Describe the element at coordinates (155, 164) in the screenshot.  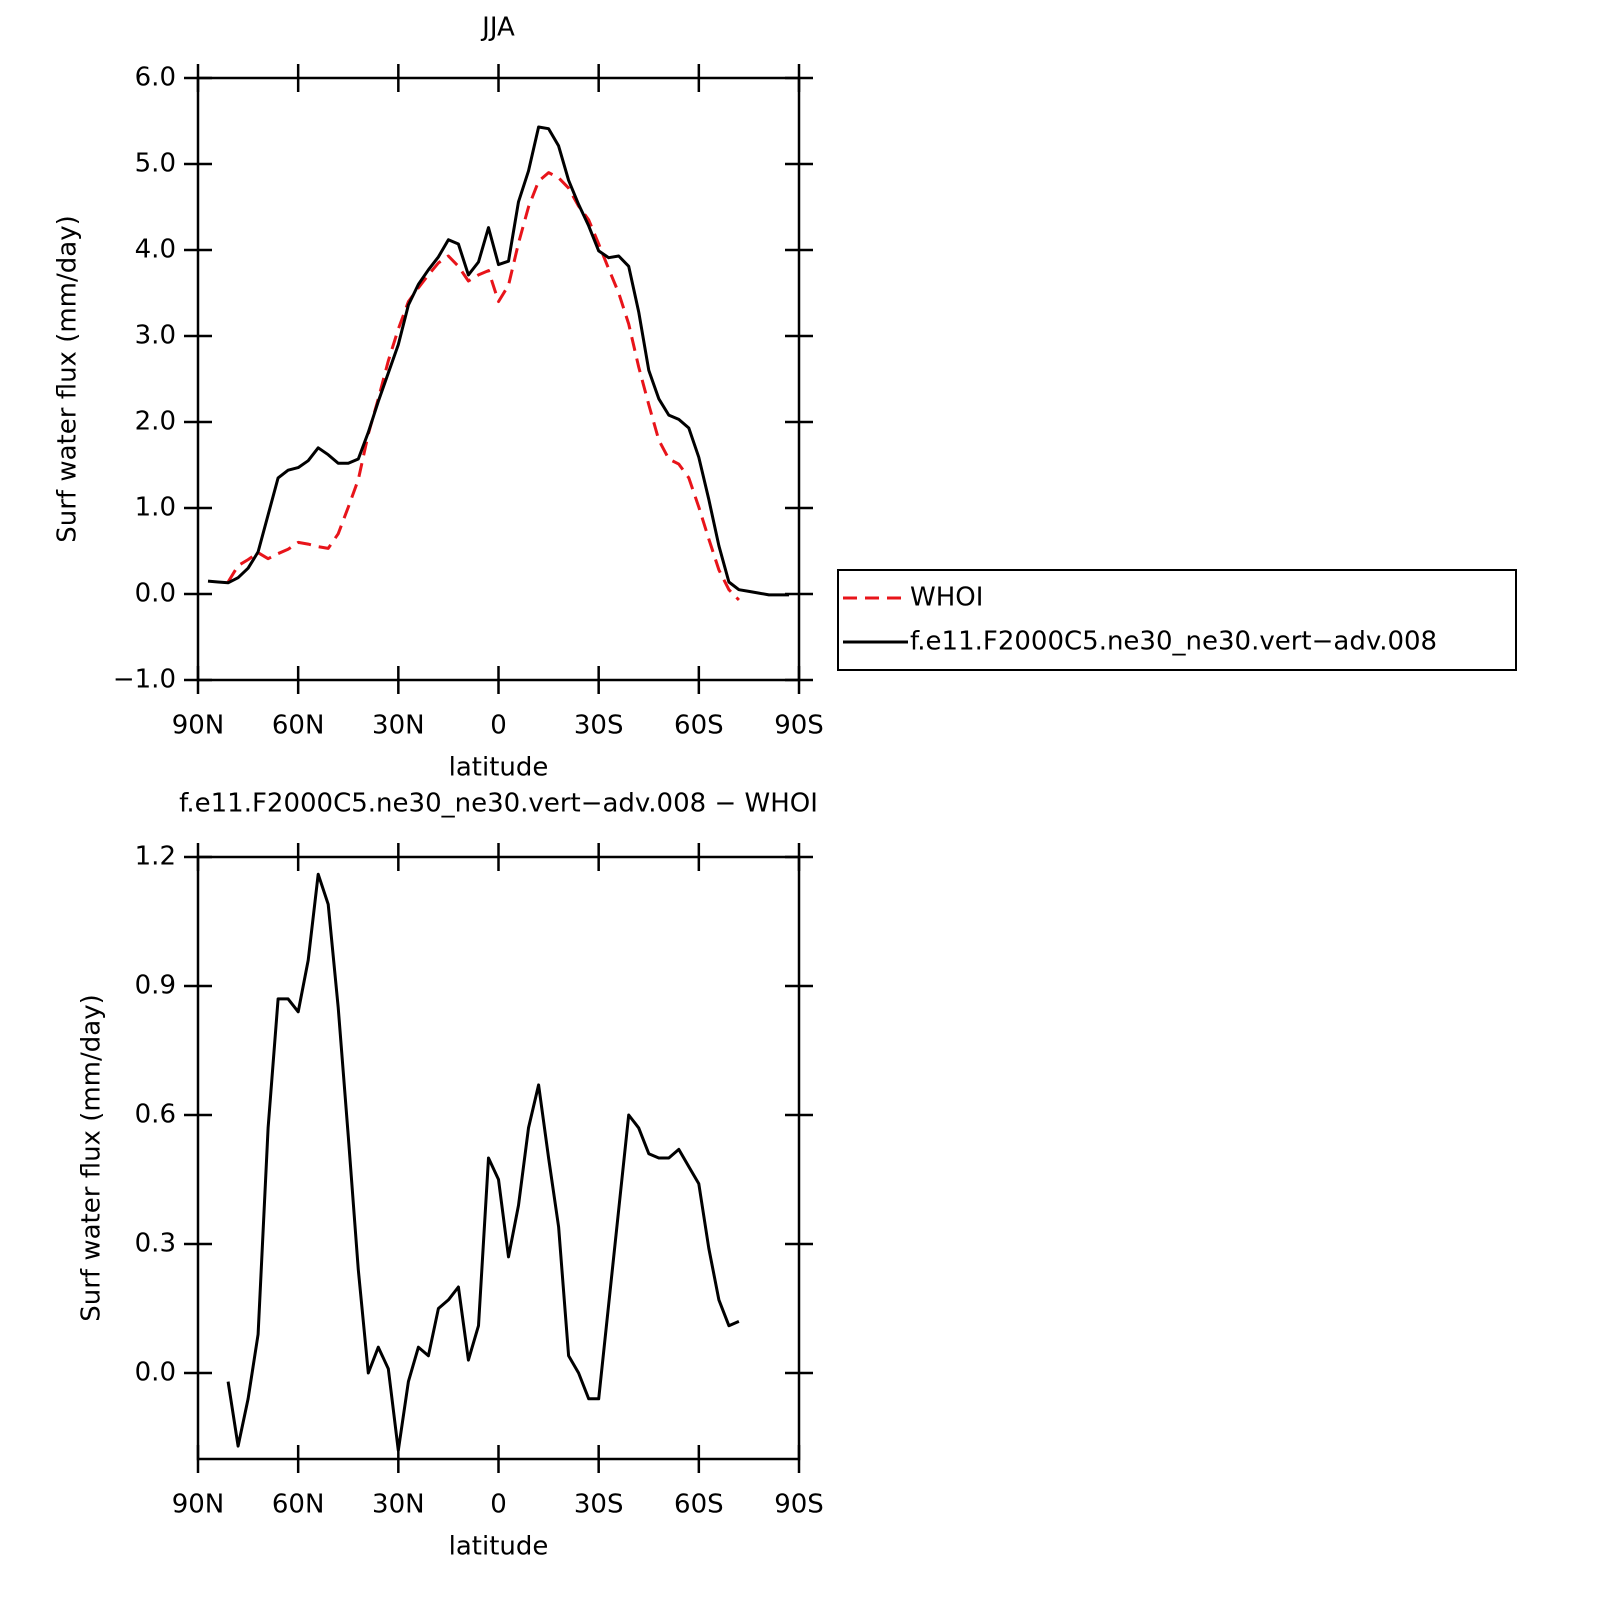
I see `y-tick-label: 5.0` at that location.